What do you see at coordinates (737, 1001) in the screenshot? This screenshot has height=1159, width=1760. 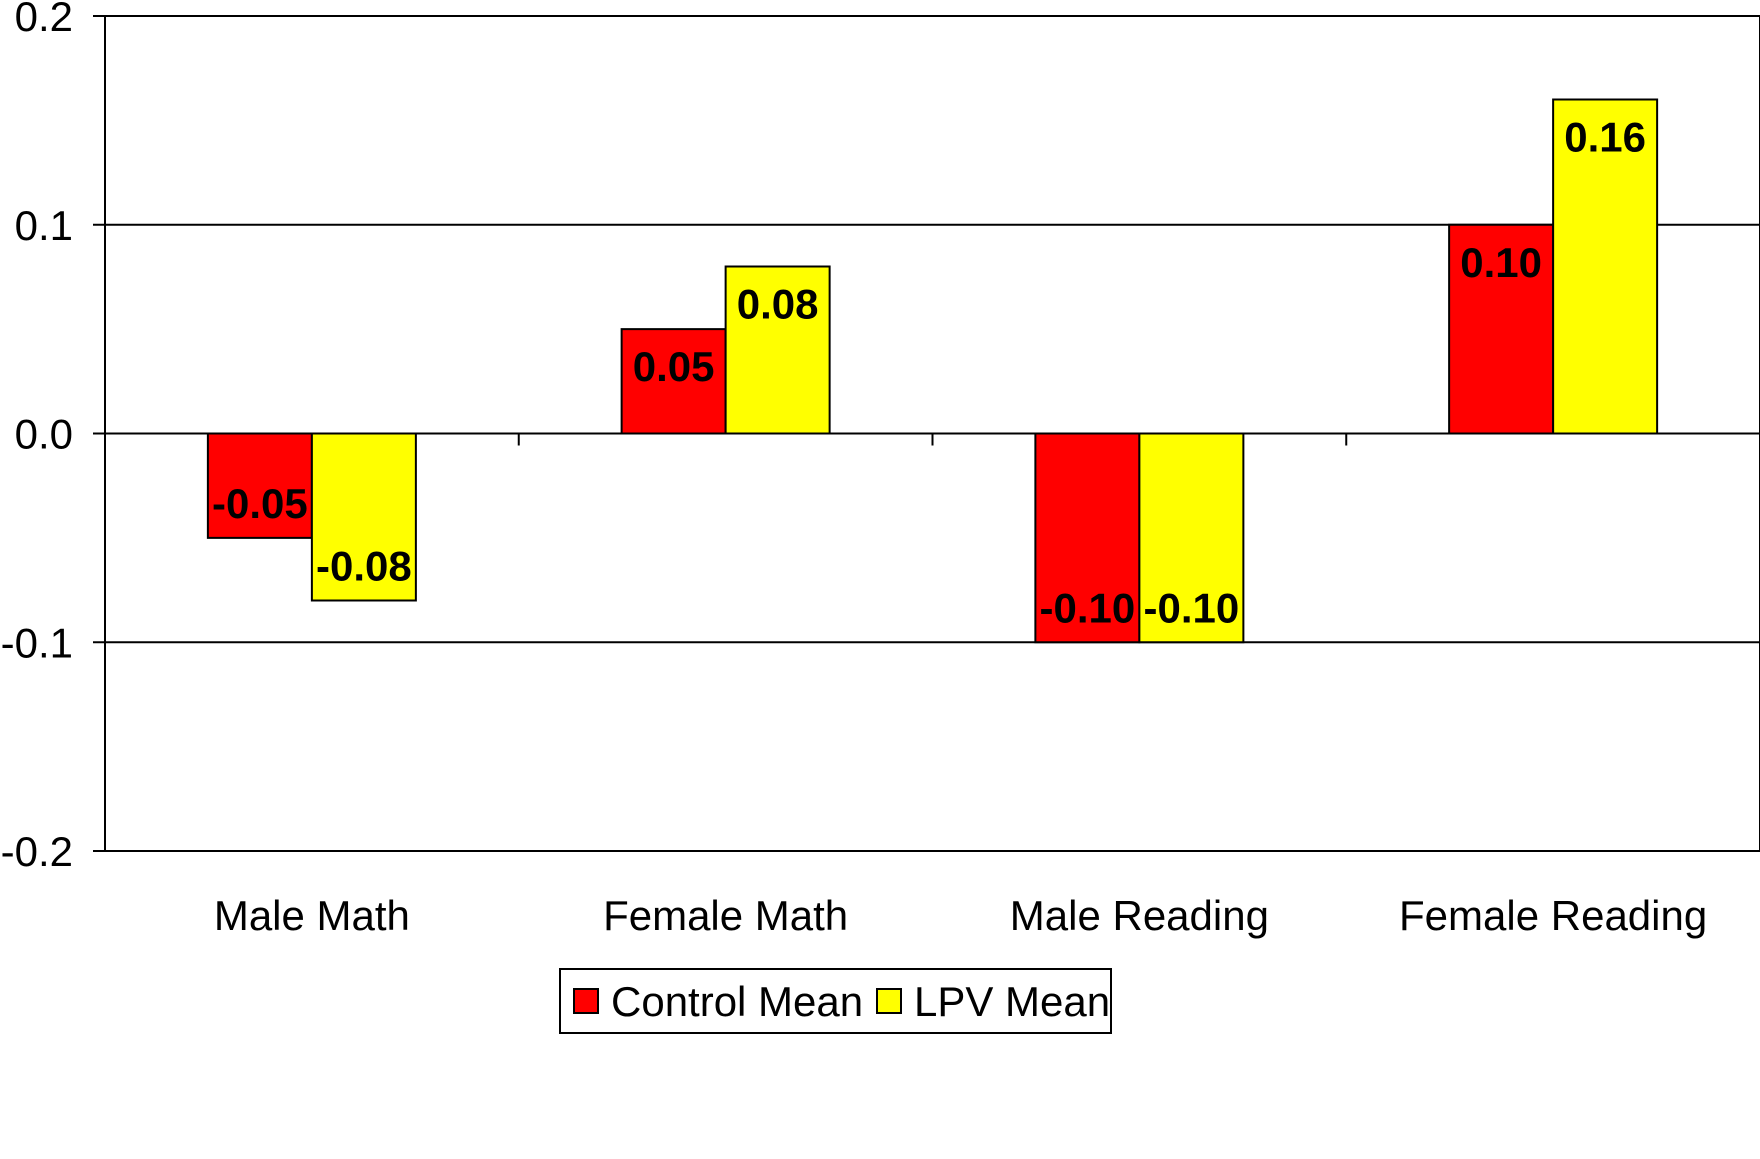 I see `legend-label: Control Mean` at bounding box center [737, 1001].